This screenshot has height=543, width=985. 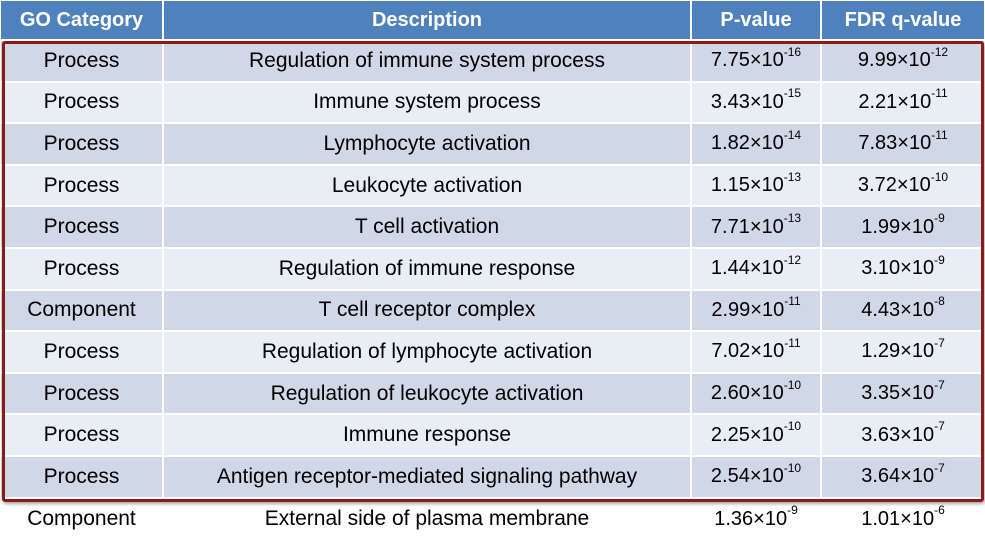 I want to click on q-value-mantissa: 3.64, so click(x=881, y=476).